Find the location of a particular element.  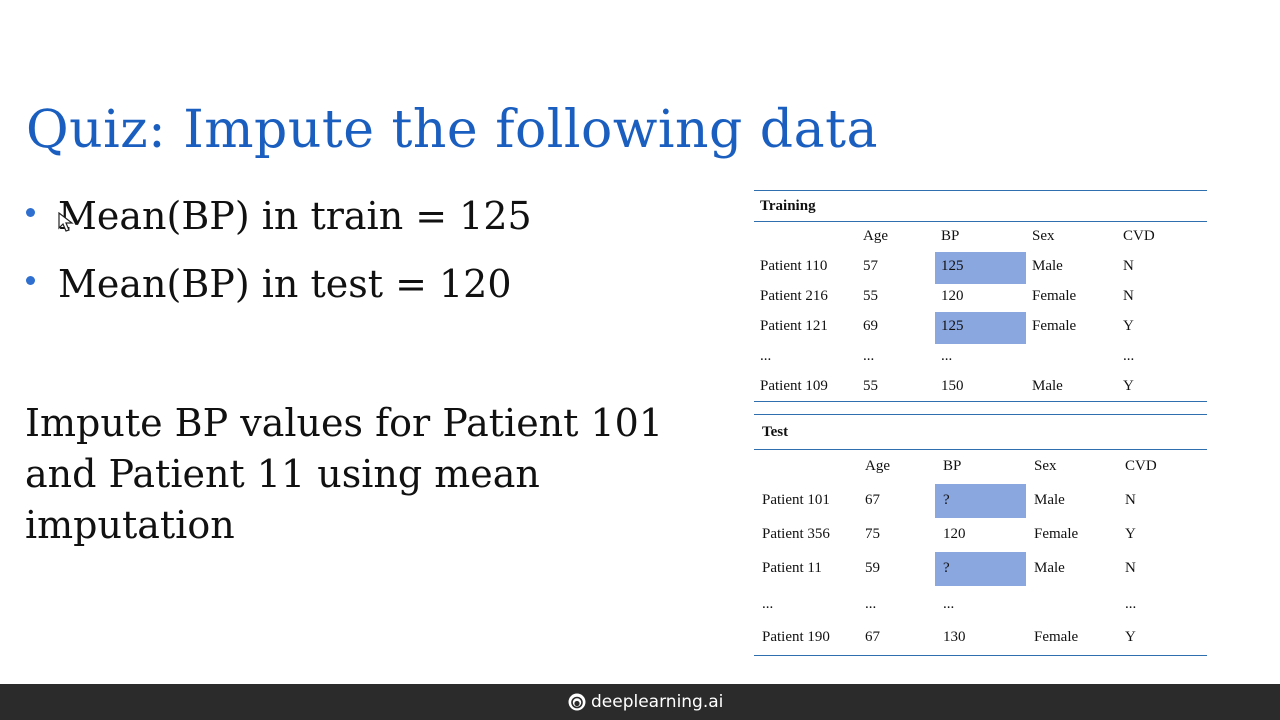

table-cell: 57 is located at coordinates (870, 266).